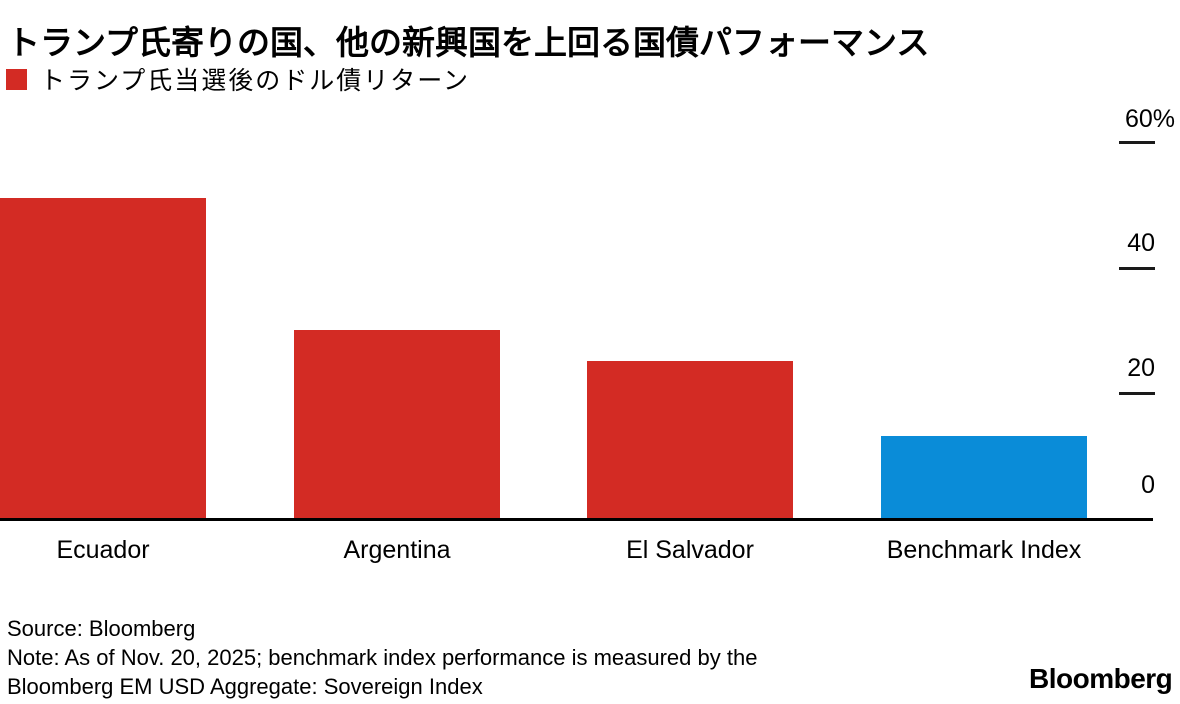 Image resolution: width=1180 pixels, height=704 pixels. I want to click on y-axis-label-20: 20, so click(1141, 368).